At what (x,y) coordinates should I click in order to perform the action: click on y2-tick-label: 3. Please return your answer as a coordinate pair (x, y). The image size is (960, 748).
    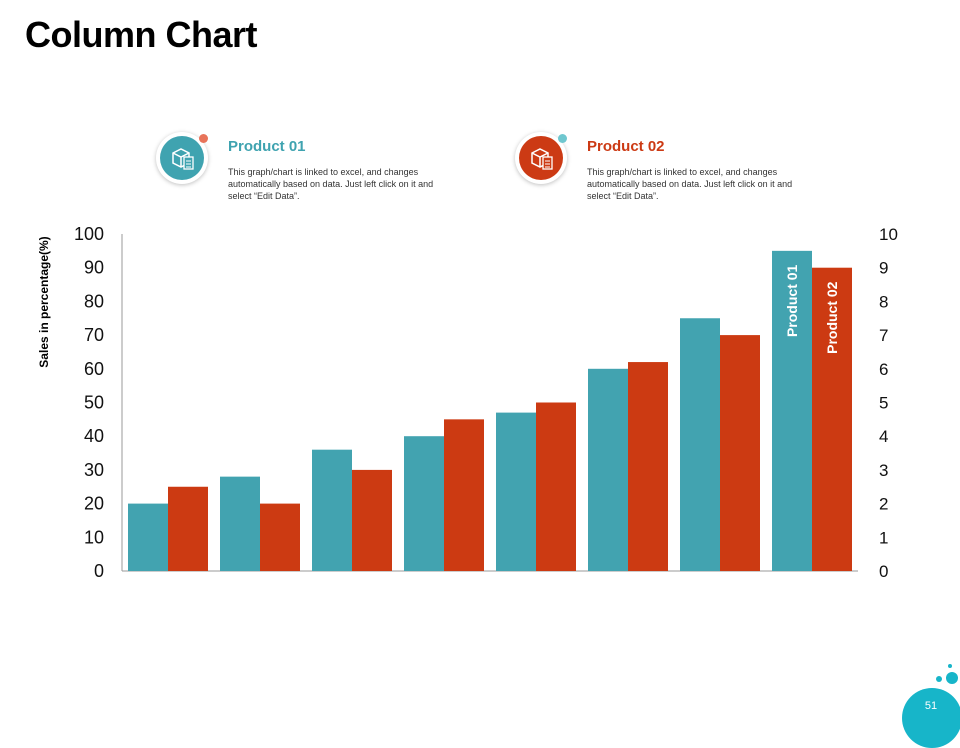
    Looking at the image, I should click on (883, 470).